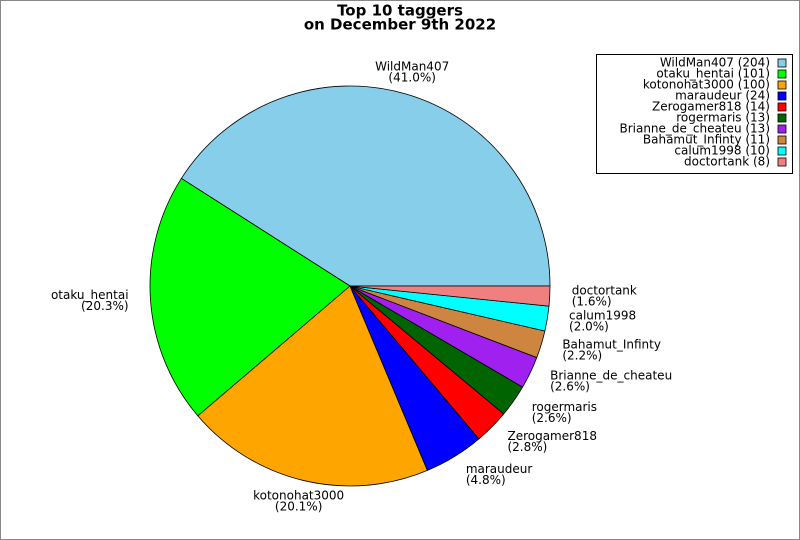 The width and height of the screenshot is (800, 540). I want to click on slice-value-label: (20.1%), so click(298, 506).